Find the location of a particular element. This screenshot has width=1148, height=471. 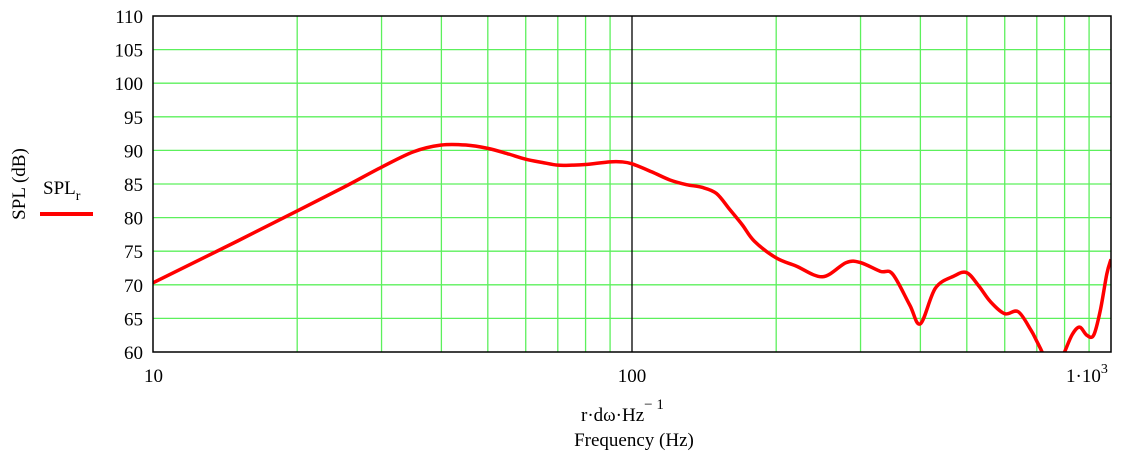

x-axis-expression: r·dω·Hz− 1 is located at coordinates (622, 411).